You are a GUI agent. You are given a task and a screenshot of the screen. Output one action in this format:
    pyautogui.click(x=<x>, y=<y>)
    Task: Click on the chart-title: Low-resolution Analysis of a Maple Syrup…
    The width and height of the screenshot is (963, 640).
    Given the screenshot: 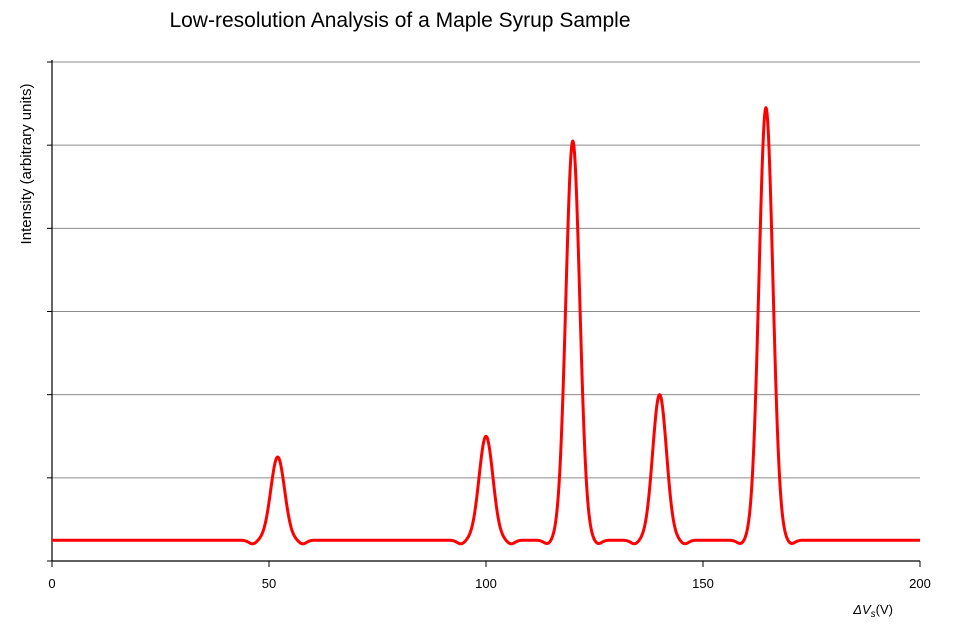 What is the action you would take?
    pyautogui.click(x=399, y=20)
    